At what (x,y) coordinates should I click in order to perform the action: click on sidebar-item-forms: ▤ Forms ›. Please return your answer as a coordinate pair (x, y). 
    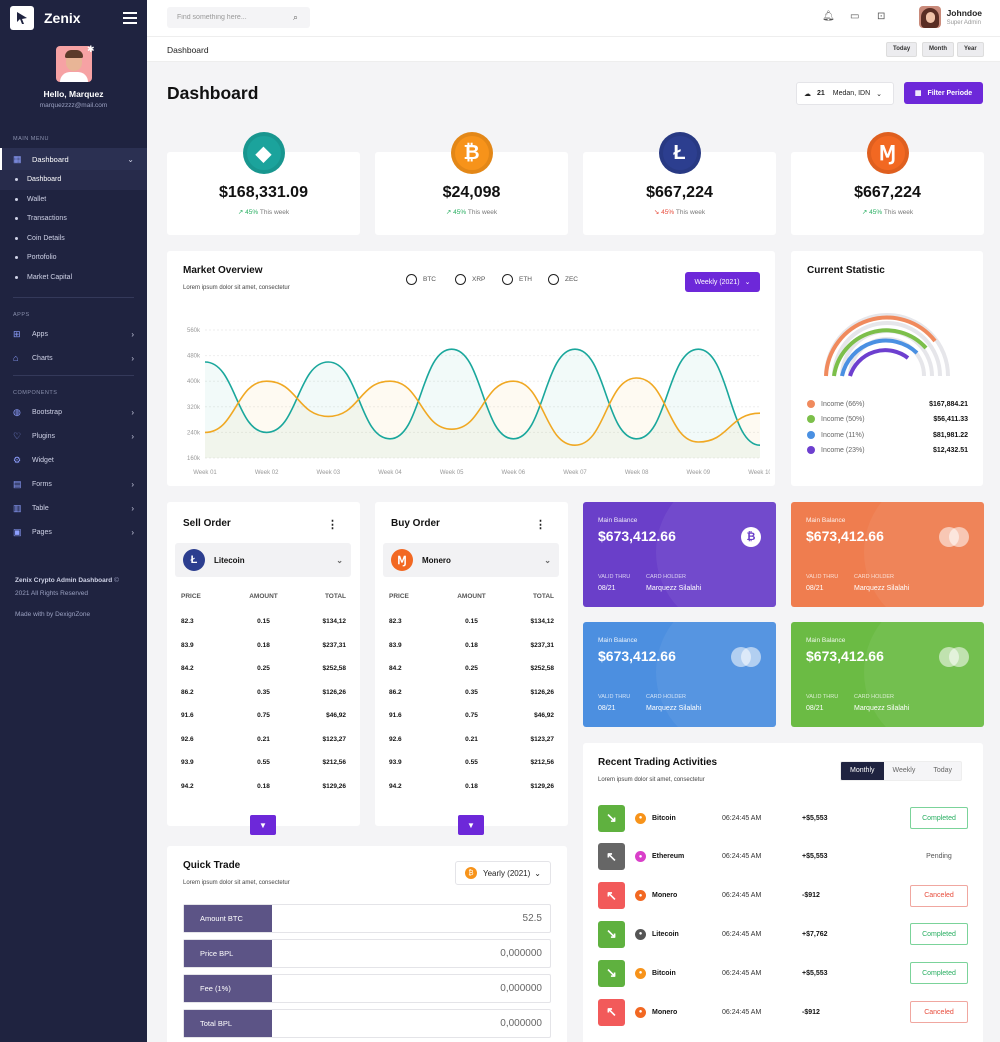
    Looking at the image, I should click on (73, 484).